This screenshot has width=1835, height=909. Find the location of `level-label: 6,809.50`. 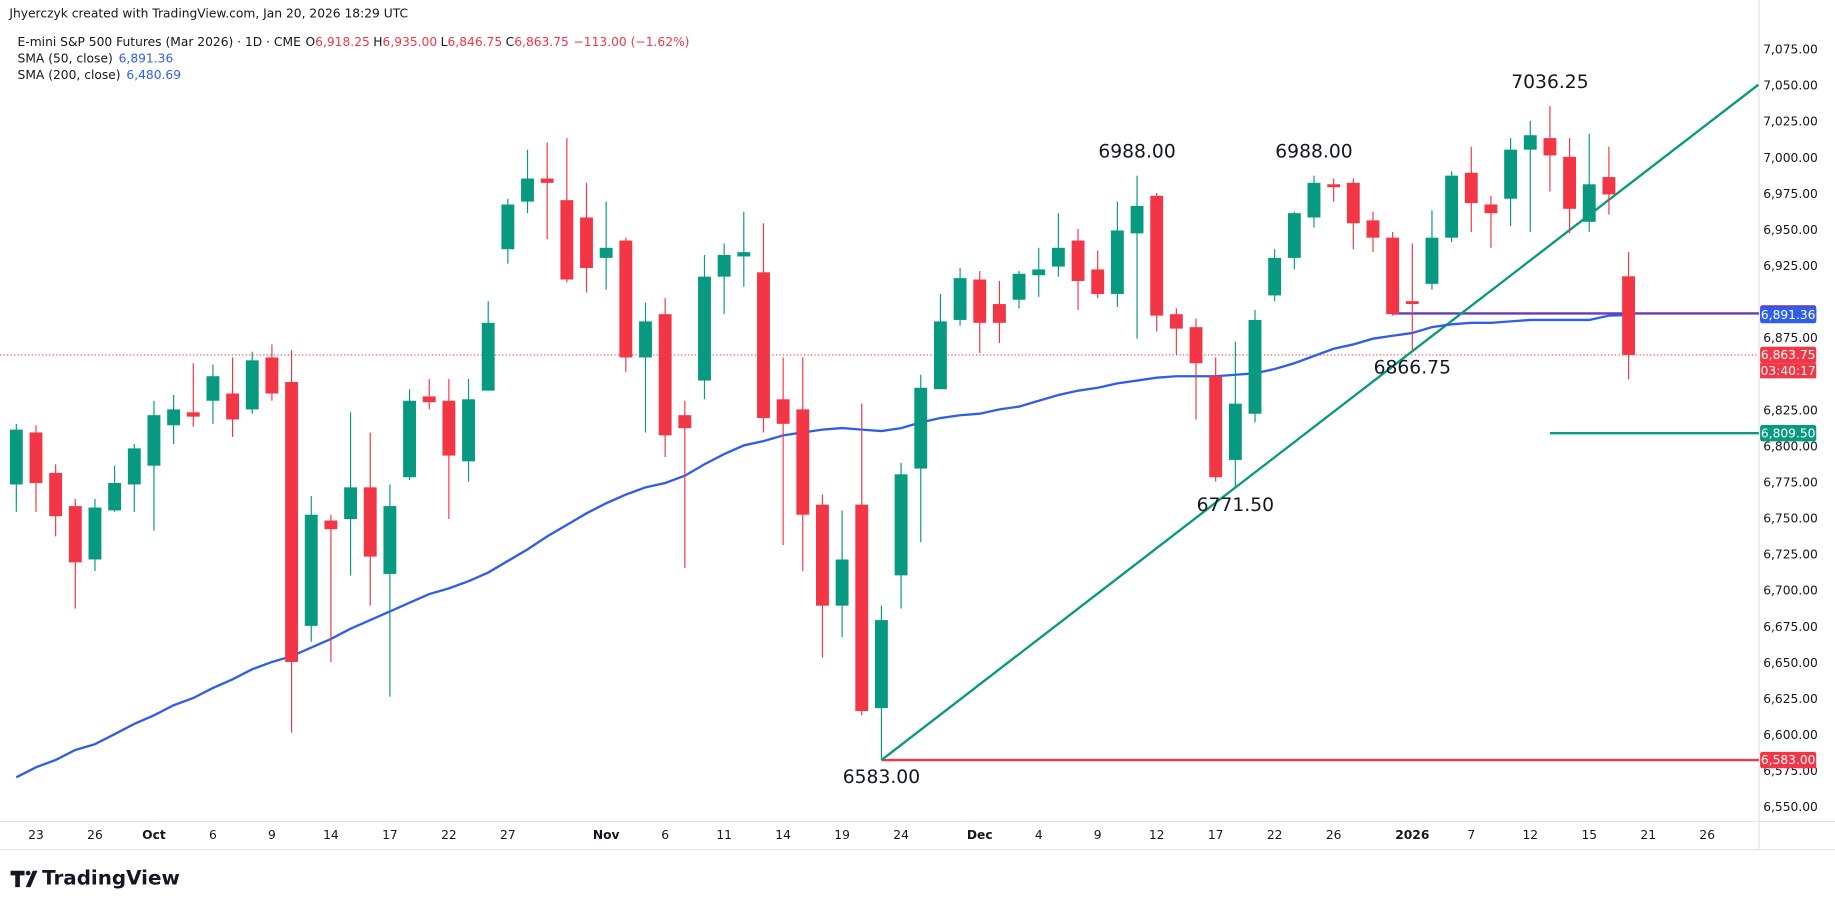

level-label: 6,809.50 is located at coordinates (1788, 433).